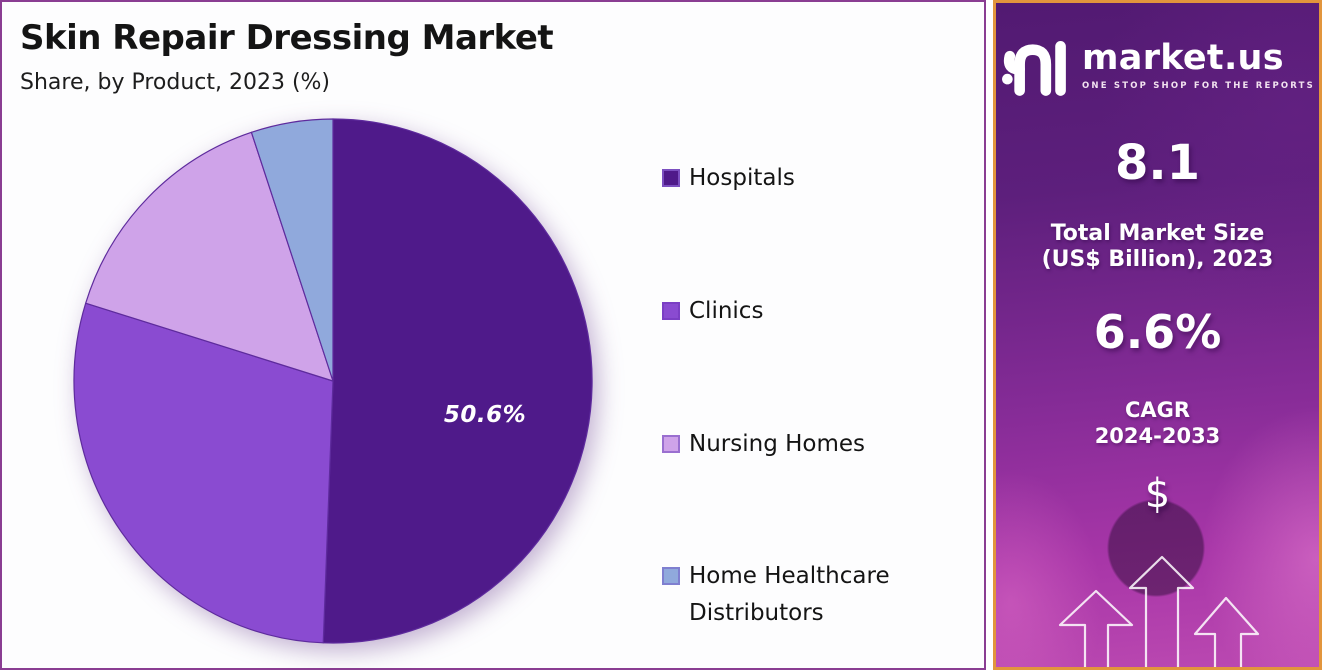 The height and width of the screenshot is (670, 1322). Describe the element at coordinates (1157, 410) in the screenshot. I see `cagr-caption-line1: CAGR` at that location.